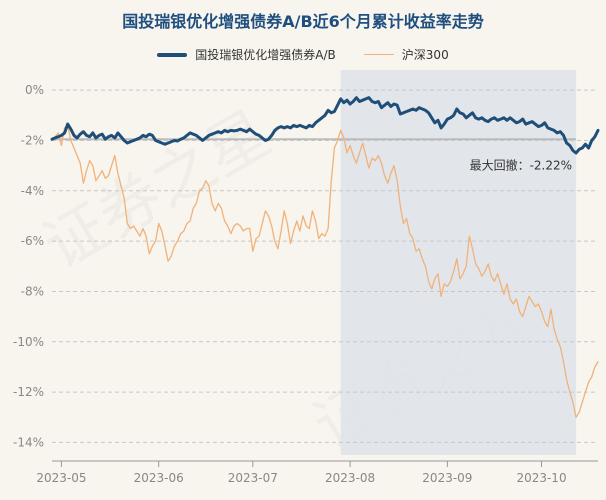  Describe the element at coordinates (447, 478) in the screenshot. I see `x-tick-label: 2023-09` at that location.